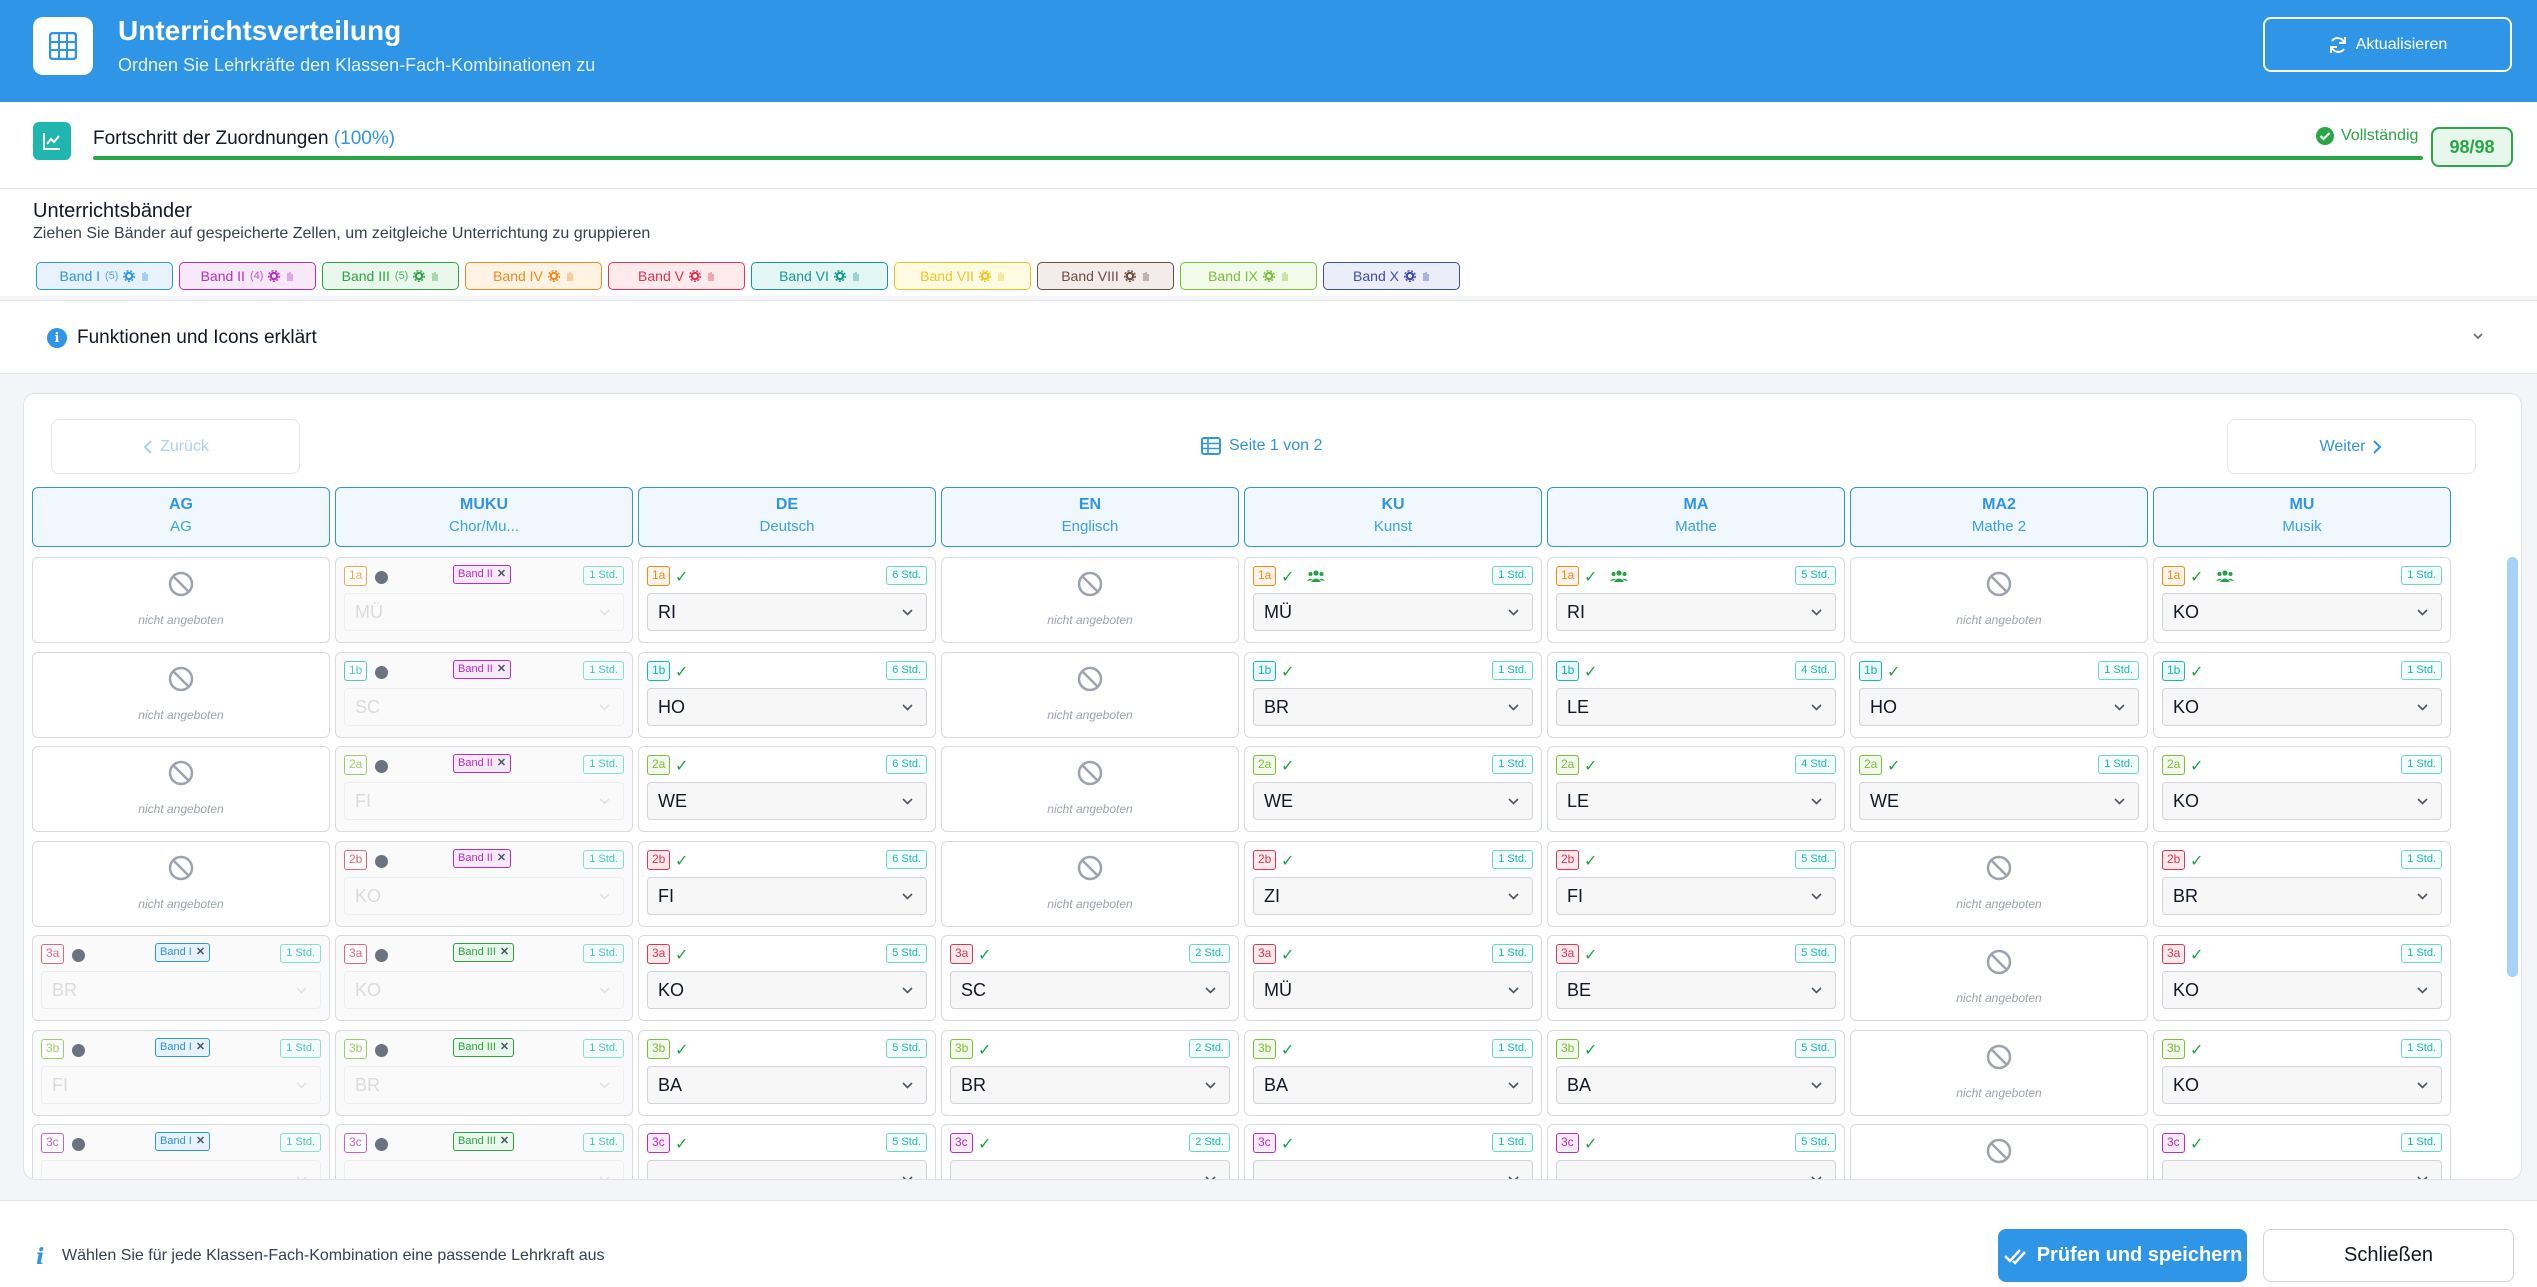 This screenshot has width=2537, height=1287. What do you see at coordinates (2302, 1072) in the screenshot?
I see `assignment-cell: 3b ✓ 1 Std. KO` at bounding box center [2302, 1072].